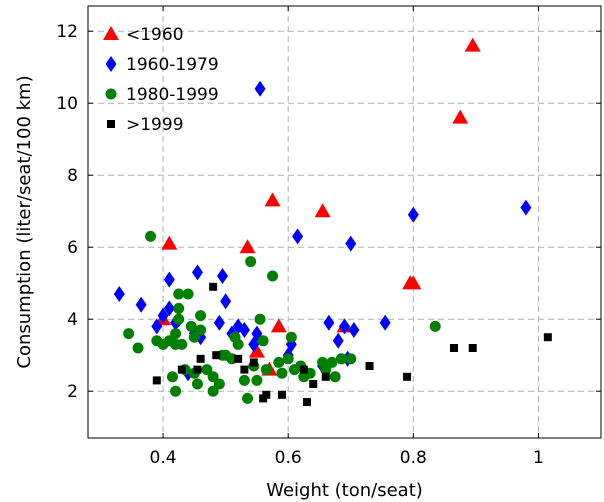  Describe the element at coordinates (172, 65) in the screenshot. I see `legend-label: 1960-1979` at that location.